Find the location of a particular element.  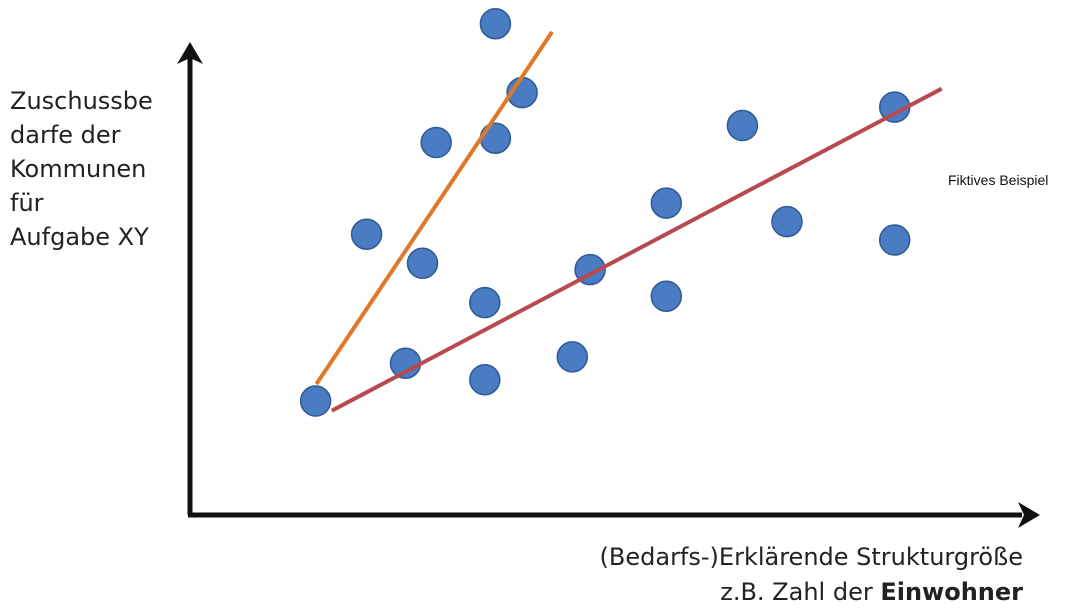

y-axis-arrowhead is located at coordinates (190, 53).